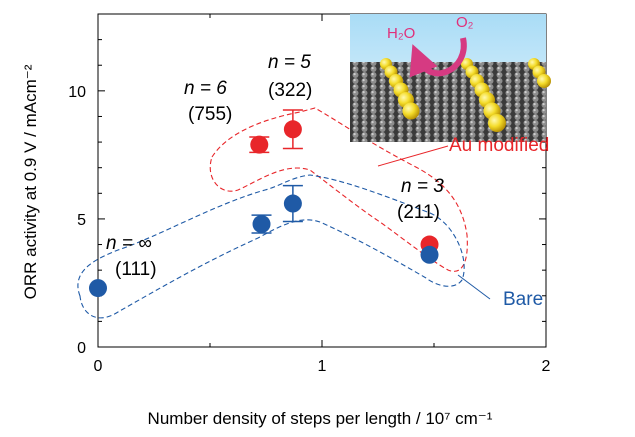 This screenshot has width=635, height=437. I want to click on x-tick-label: 0, so click(98, 366).